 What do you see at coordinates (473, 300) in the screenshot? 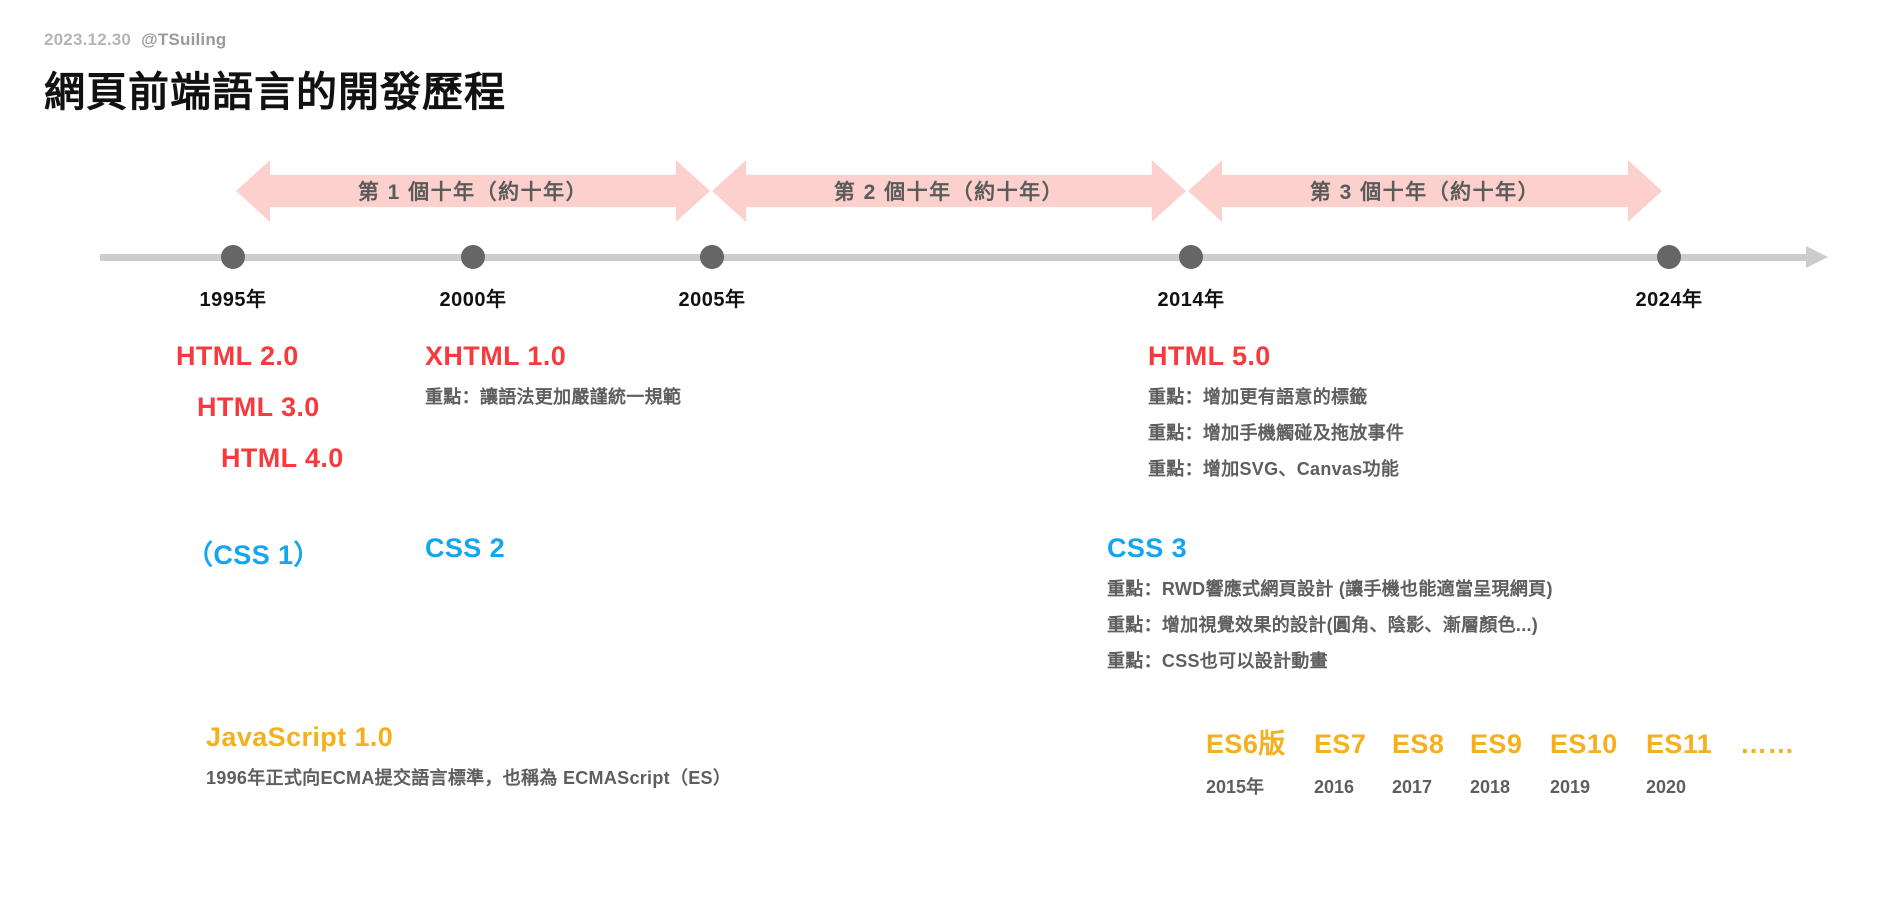
I see `year-label-2000: 2000年` at bounding box center [473, 300].